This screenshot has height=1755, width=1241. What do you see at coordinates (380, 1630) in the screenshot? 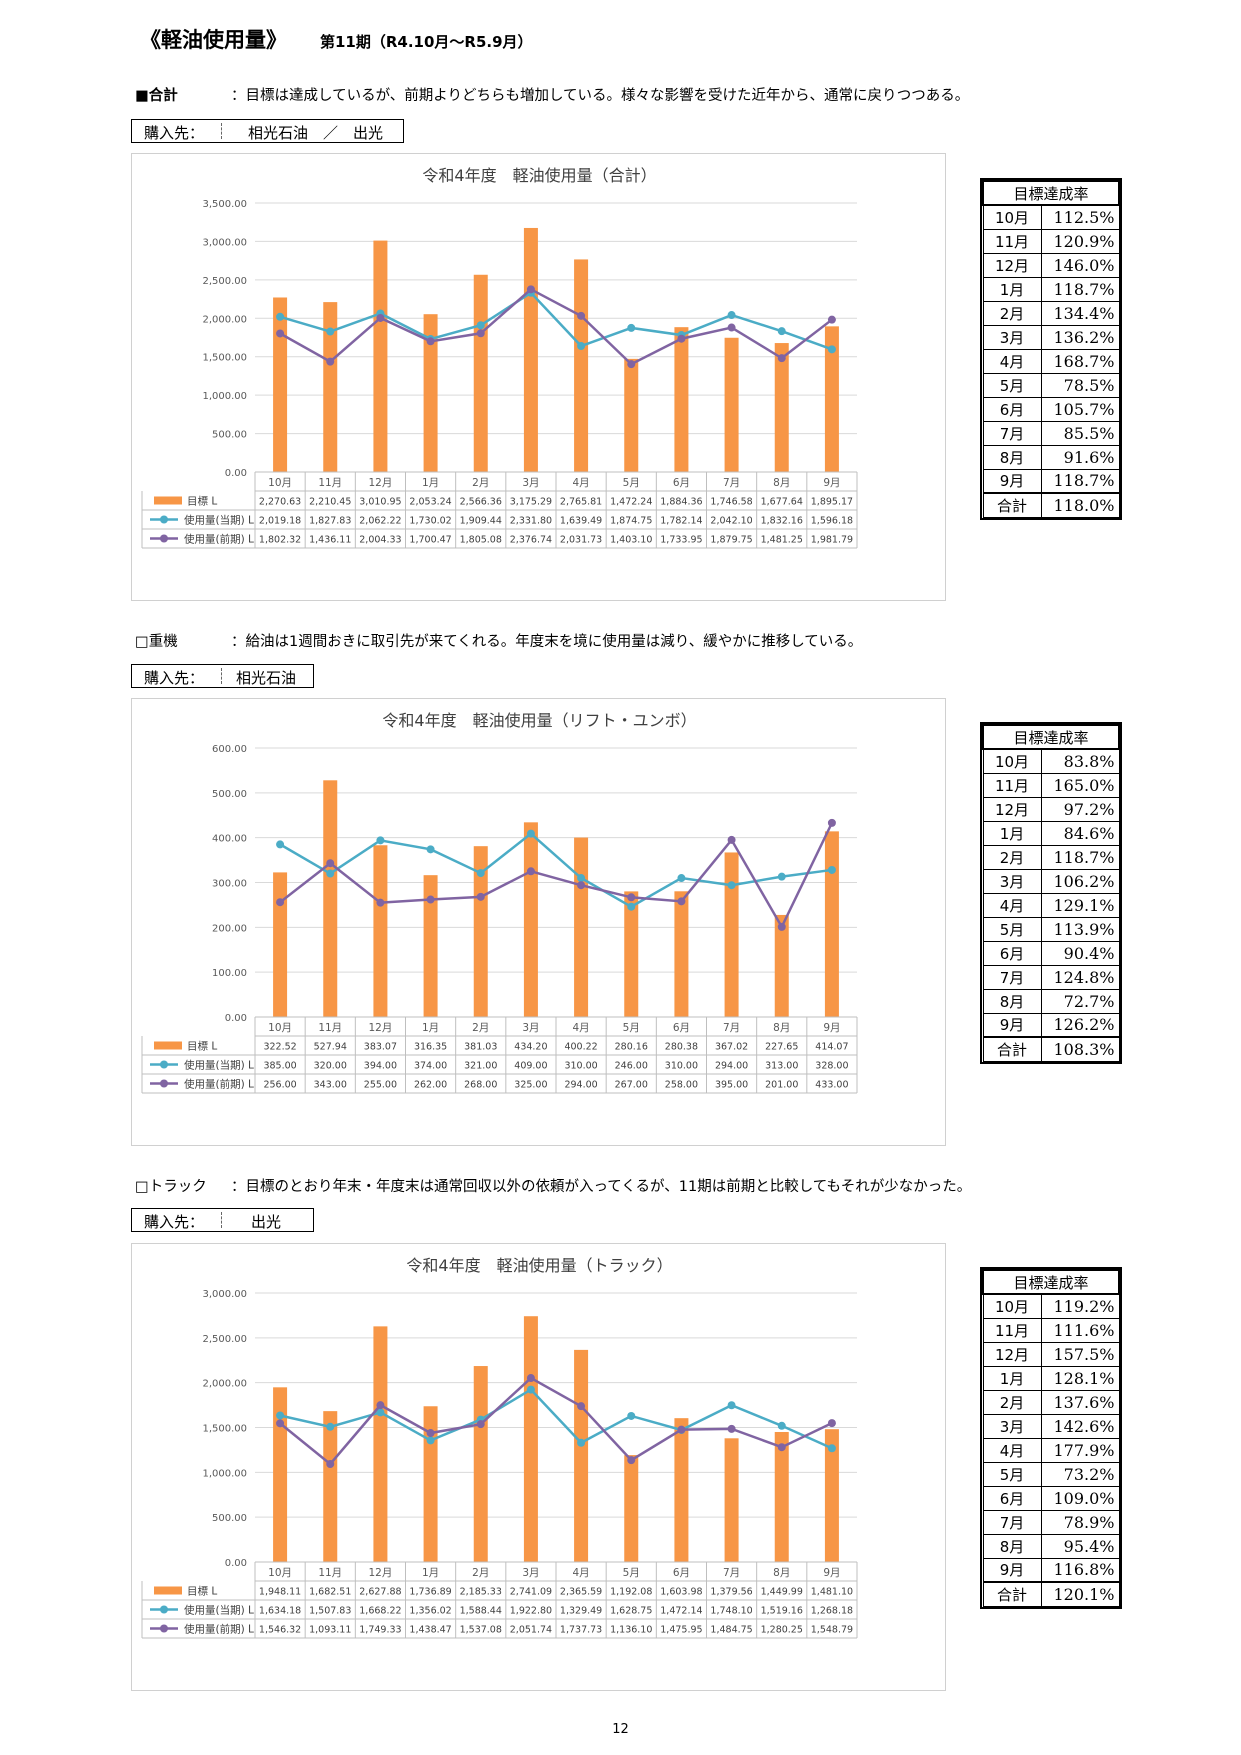
I see `data-table-value: 1,749.33` at bounding box center [380, 1630].